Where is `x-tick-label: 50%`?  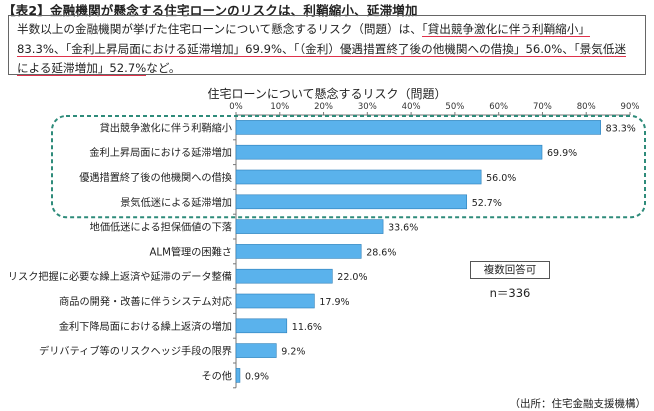 x-tick-label: 50% is located at coordinates (454, 107).